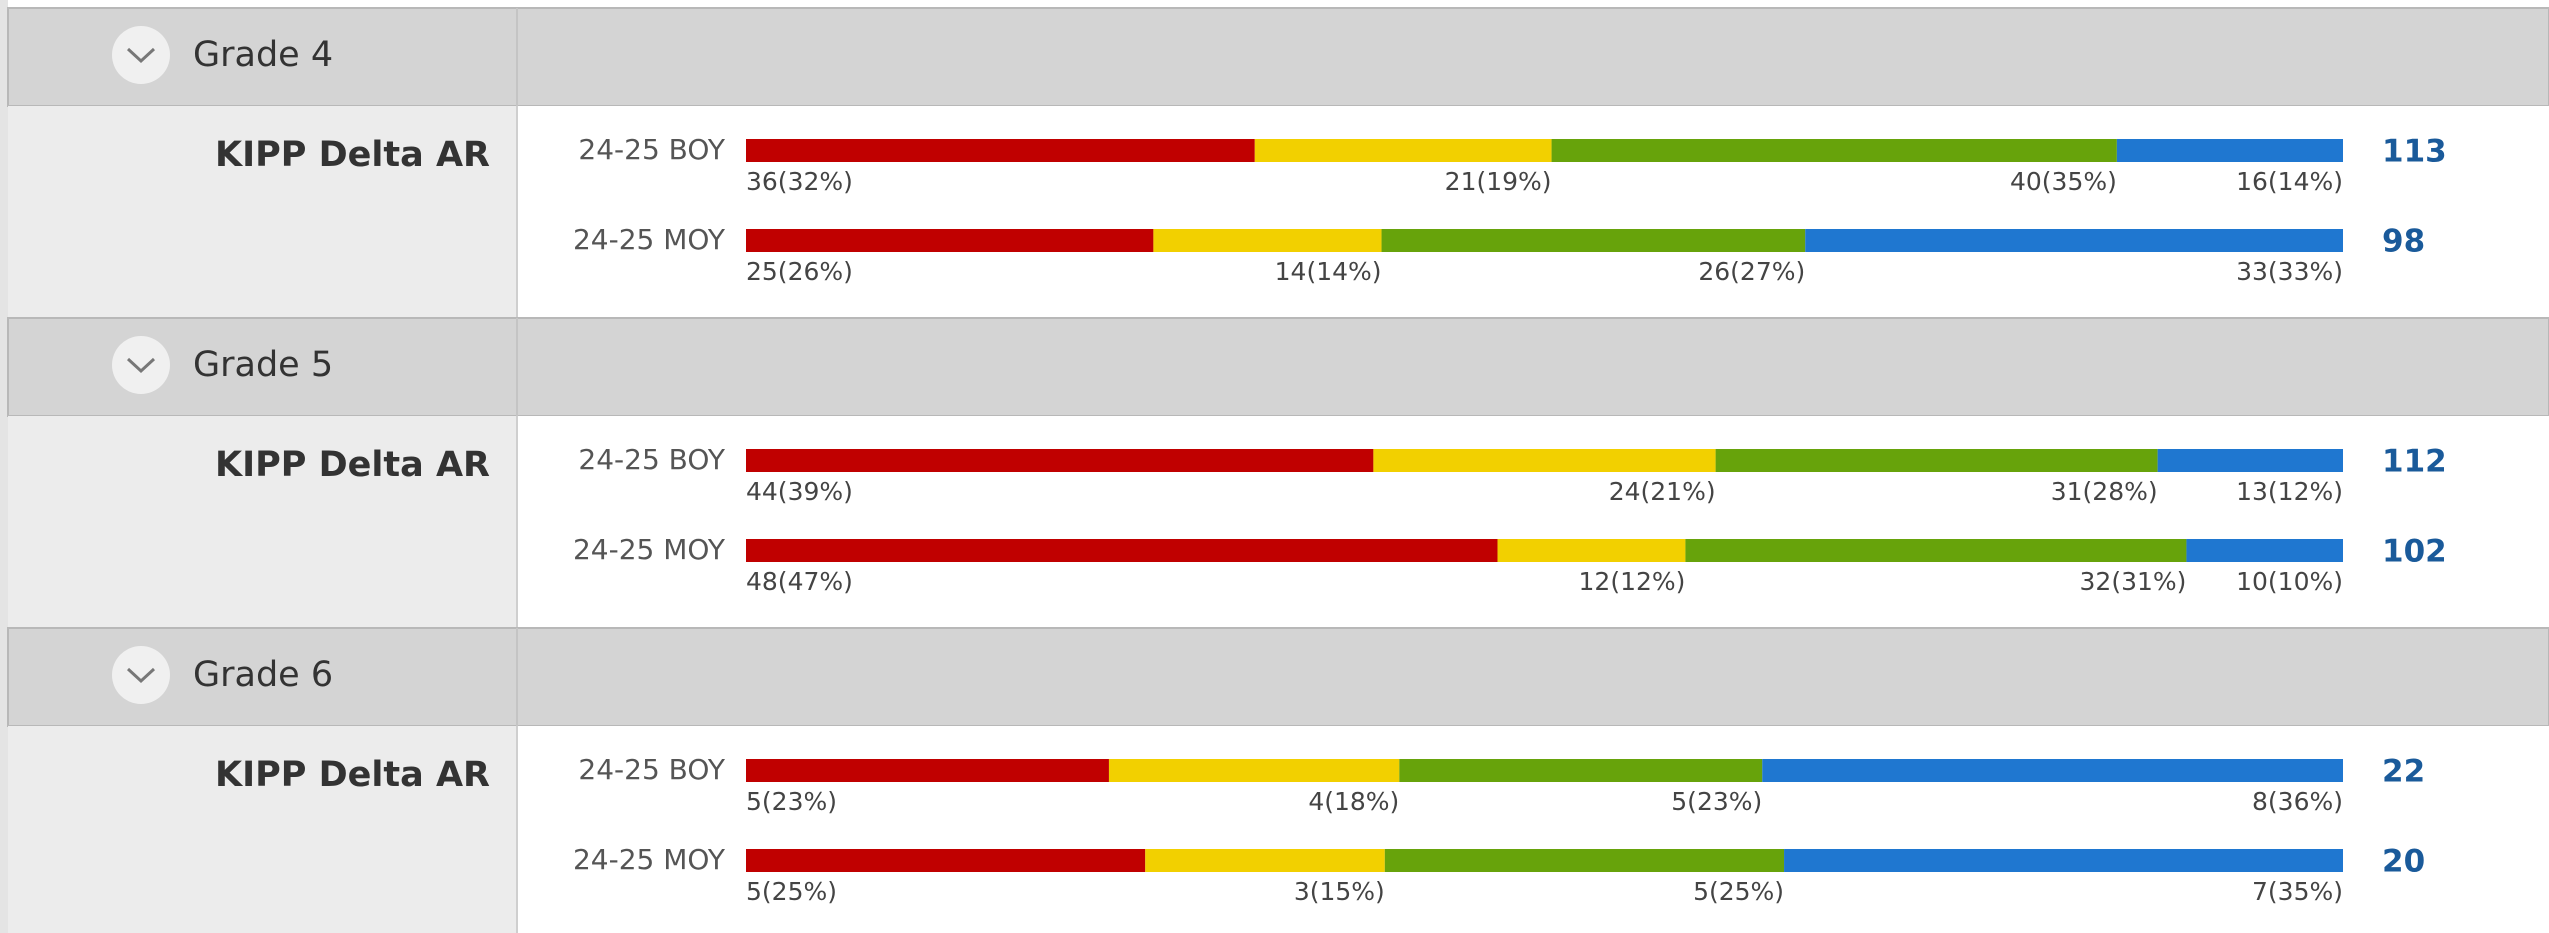 This screenshot has width=2549, height=933. Describe the element at coordinates (1632, 581) in the screenshot. I see `segment-label: 12(12%)` at that location.